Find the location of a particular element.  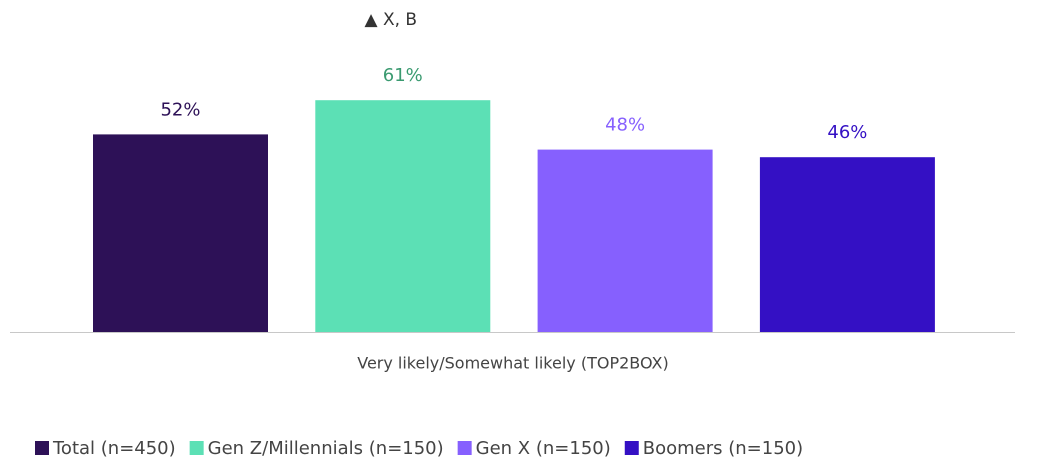

category-label: Very likely/Somewhat likely (TOP2BOX) is located at coordinates (513, 363).